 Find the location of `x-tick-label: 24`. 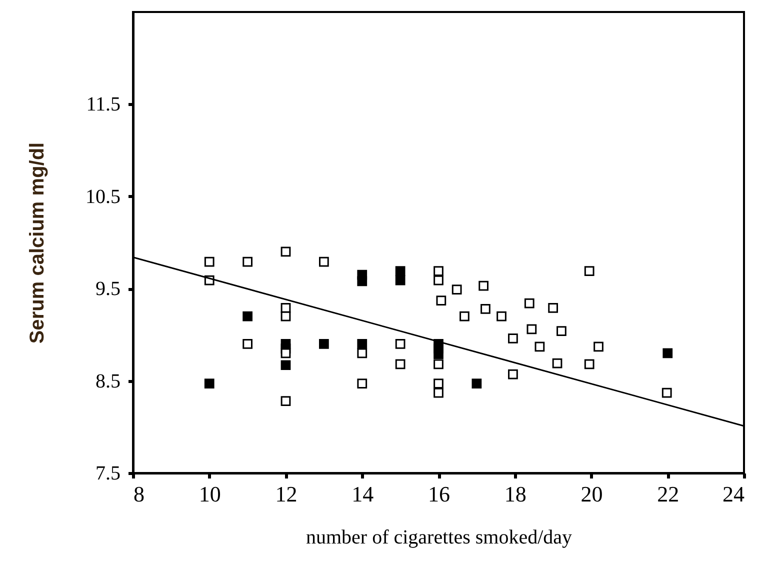

x-tick-label: 24 is located at coordinates (733, 494).